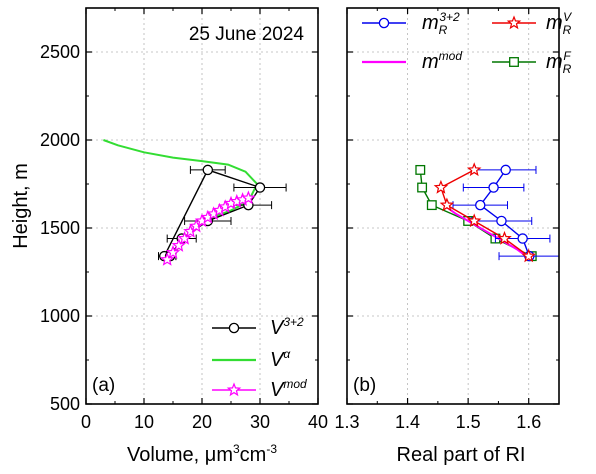  I want to click on y-tick-label: 1500, so click(60, 228).